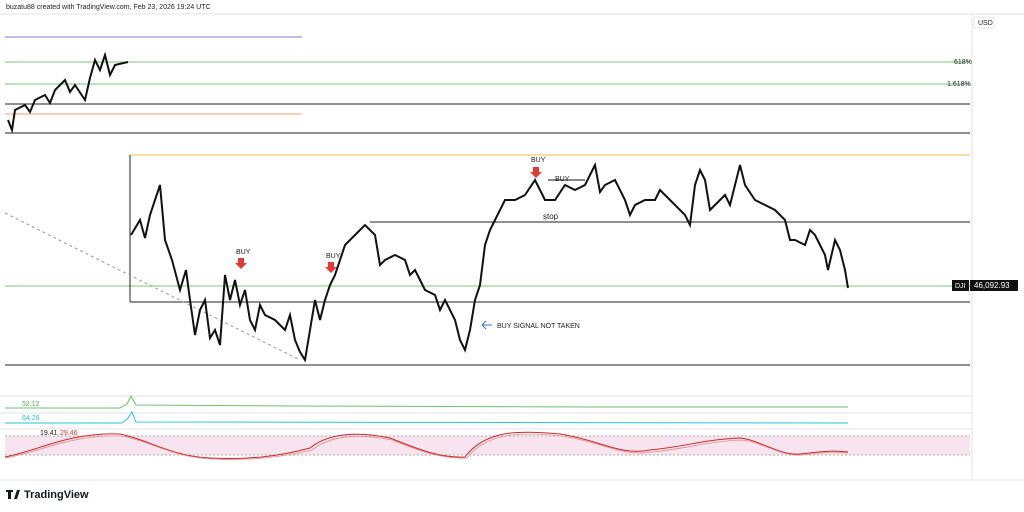 The height and width of the screenshot is (512, 1024). I want to click on price-trace, so click(68, 92).